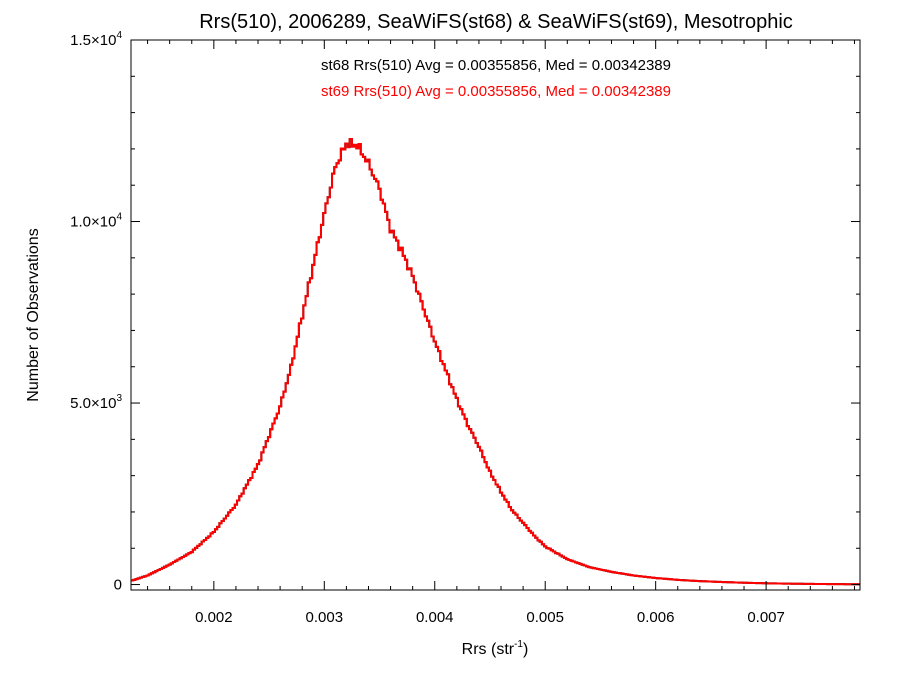 This screenshot has height=675, width=900. I want to click on y-tick-mantissa: 0, so click(118, 585).